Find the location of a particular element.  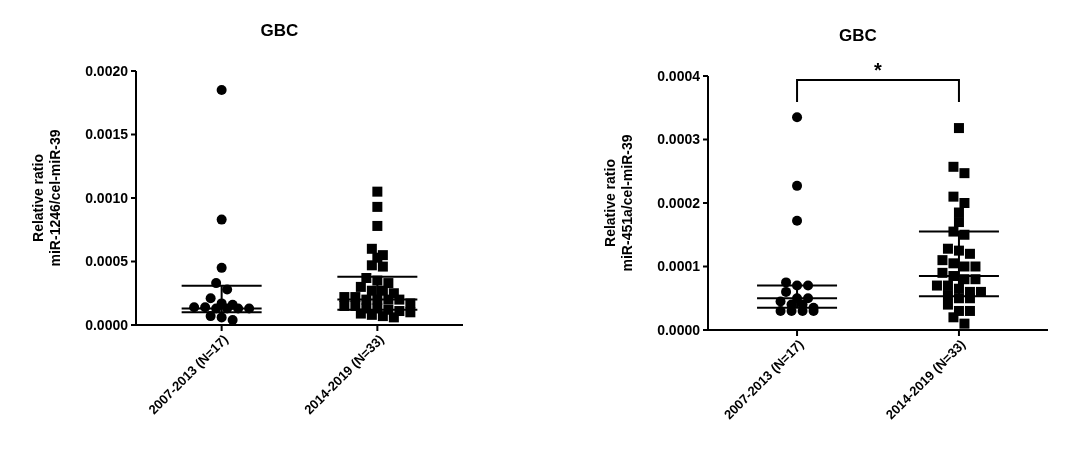

y-tick-label: 0.0003 is located at coordinates (679, 139).